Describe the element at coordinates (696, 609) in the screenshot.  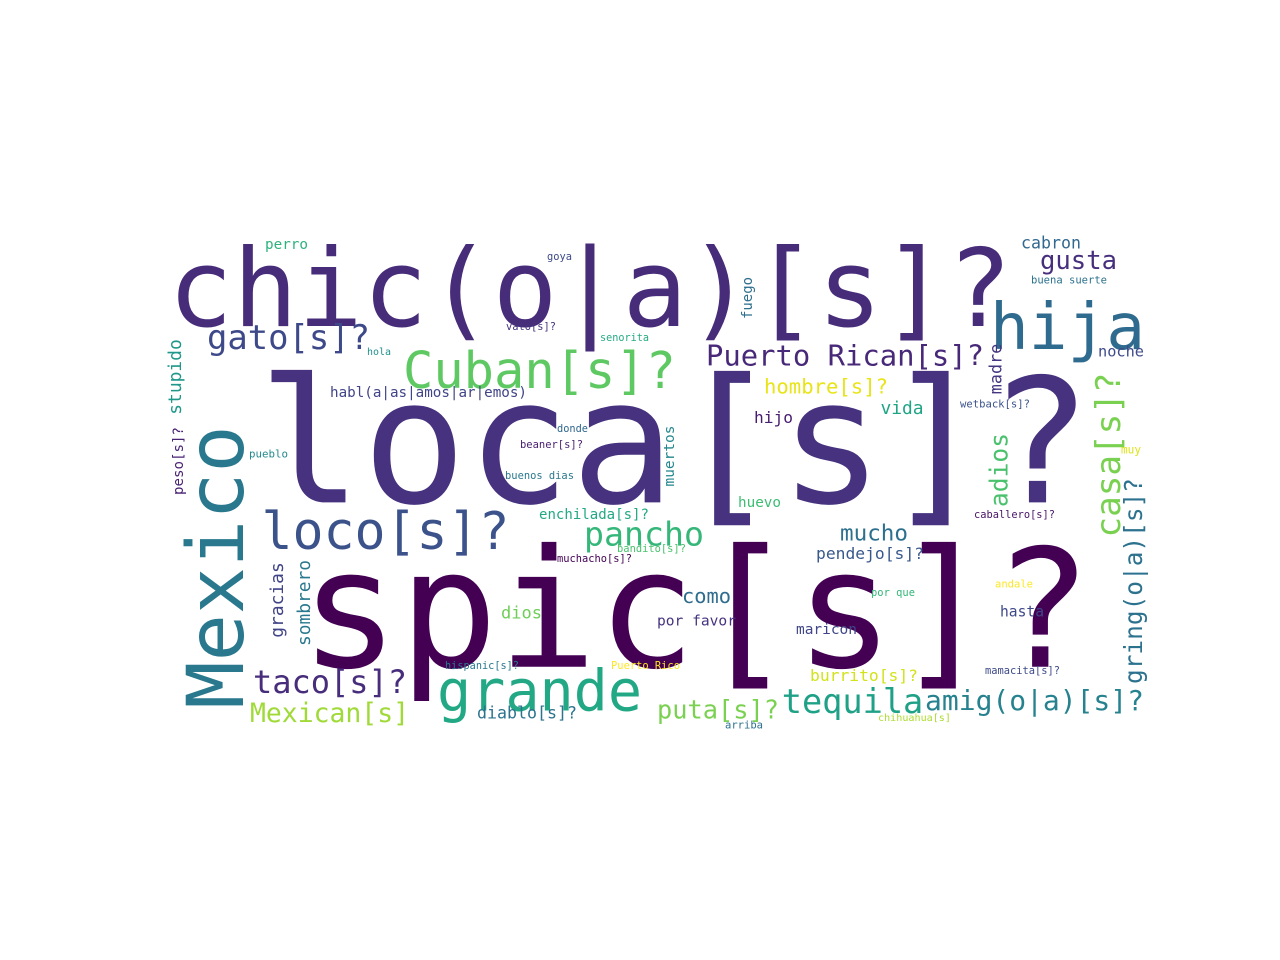
I see `word: spic[s]?` at that location.